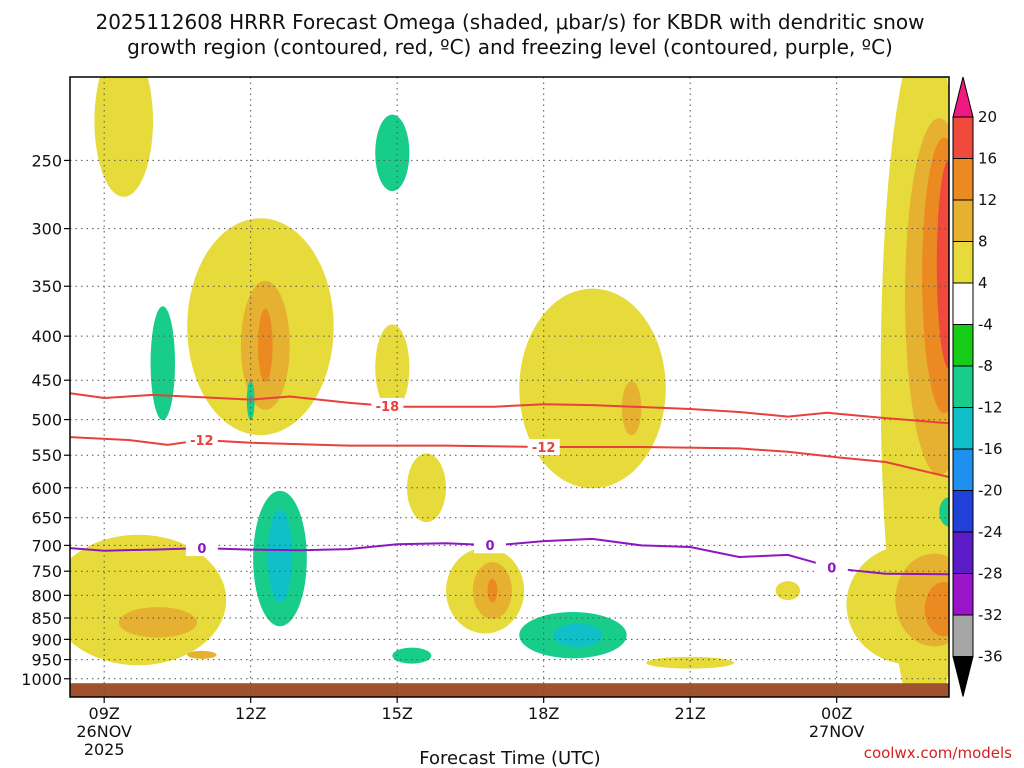 The image size is (1024, 768). What do you see at coordinates (977, 386) in the screenshot?
I see `colorbar: -36 -32 -28 -24 -20 -16 -12 -8 -4 4 8 12 16 20` at bounding box center [977, 386].